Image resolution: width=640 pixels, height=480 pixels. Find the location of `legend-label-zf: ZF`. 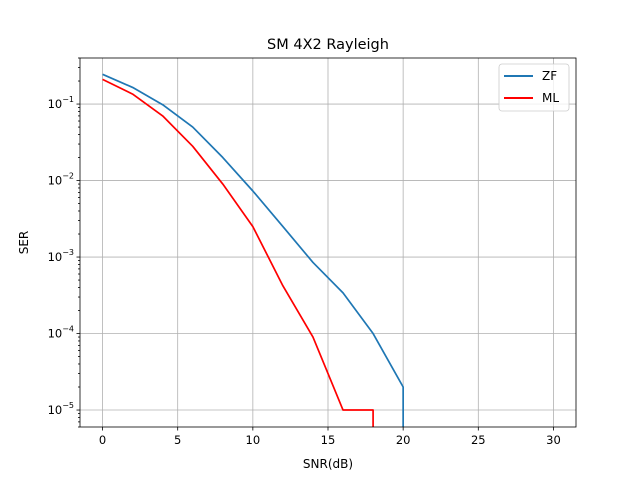

legend-label-zf: ZF is located at coordinates (549, 76).